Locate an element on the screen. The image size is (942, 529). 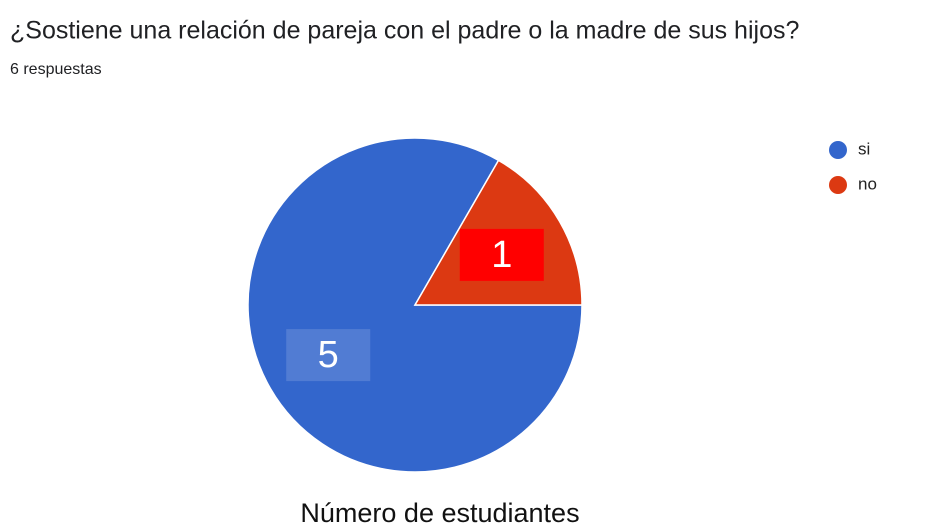
data-label: 5 is located at coordinates (328, 355).